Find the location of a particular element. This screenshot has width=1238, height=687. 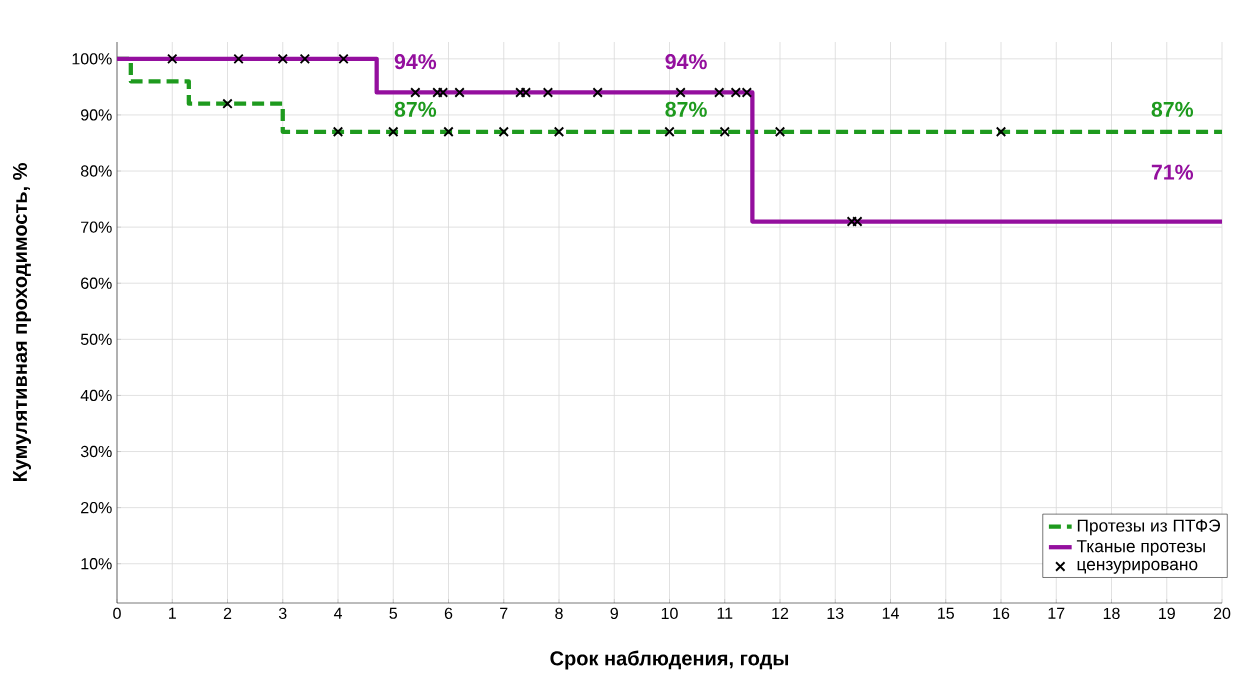

x-tick-label: 5 is located at coordinates (393, 613).